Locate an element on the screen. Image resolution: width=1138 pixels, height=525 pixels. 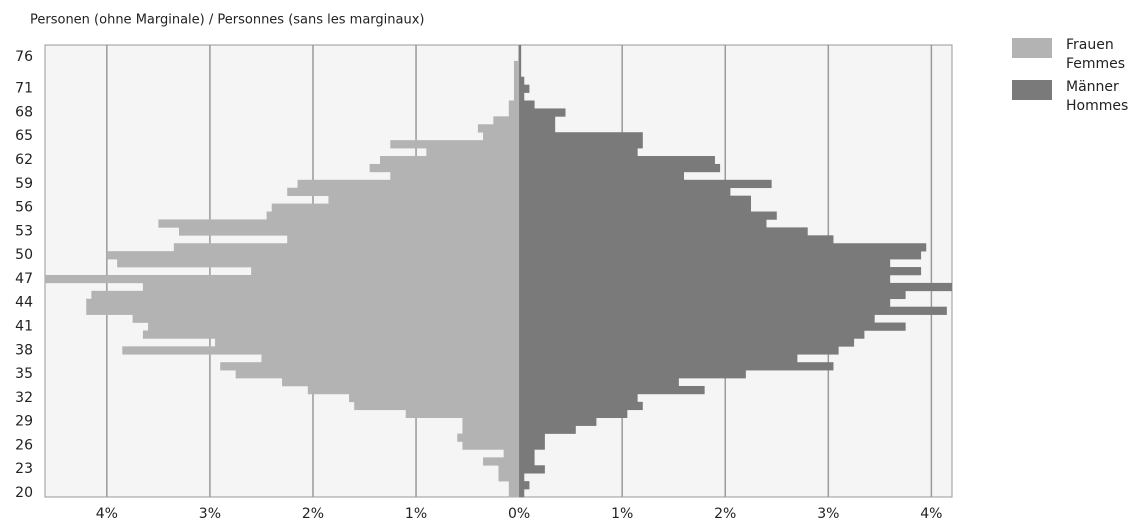
legend-item: Frauen Femmes is located at coordinates (1070, 55).